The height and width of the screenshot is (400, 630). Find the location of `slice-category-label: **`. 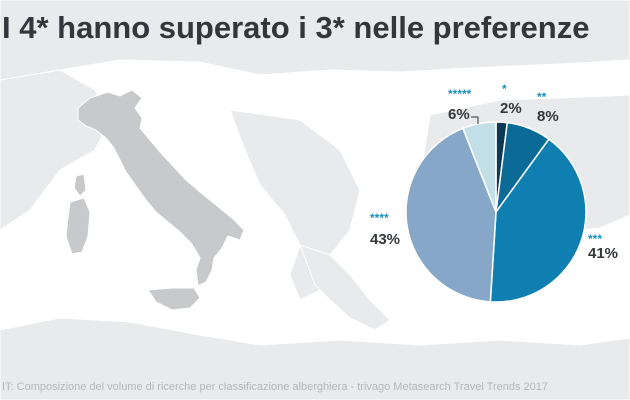

slice-category-label: ** is located at coordinates (542, 97).